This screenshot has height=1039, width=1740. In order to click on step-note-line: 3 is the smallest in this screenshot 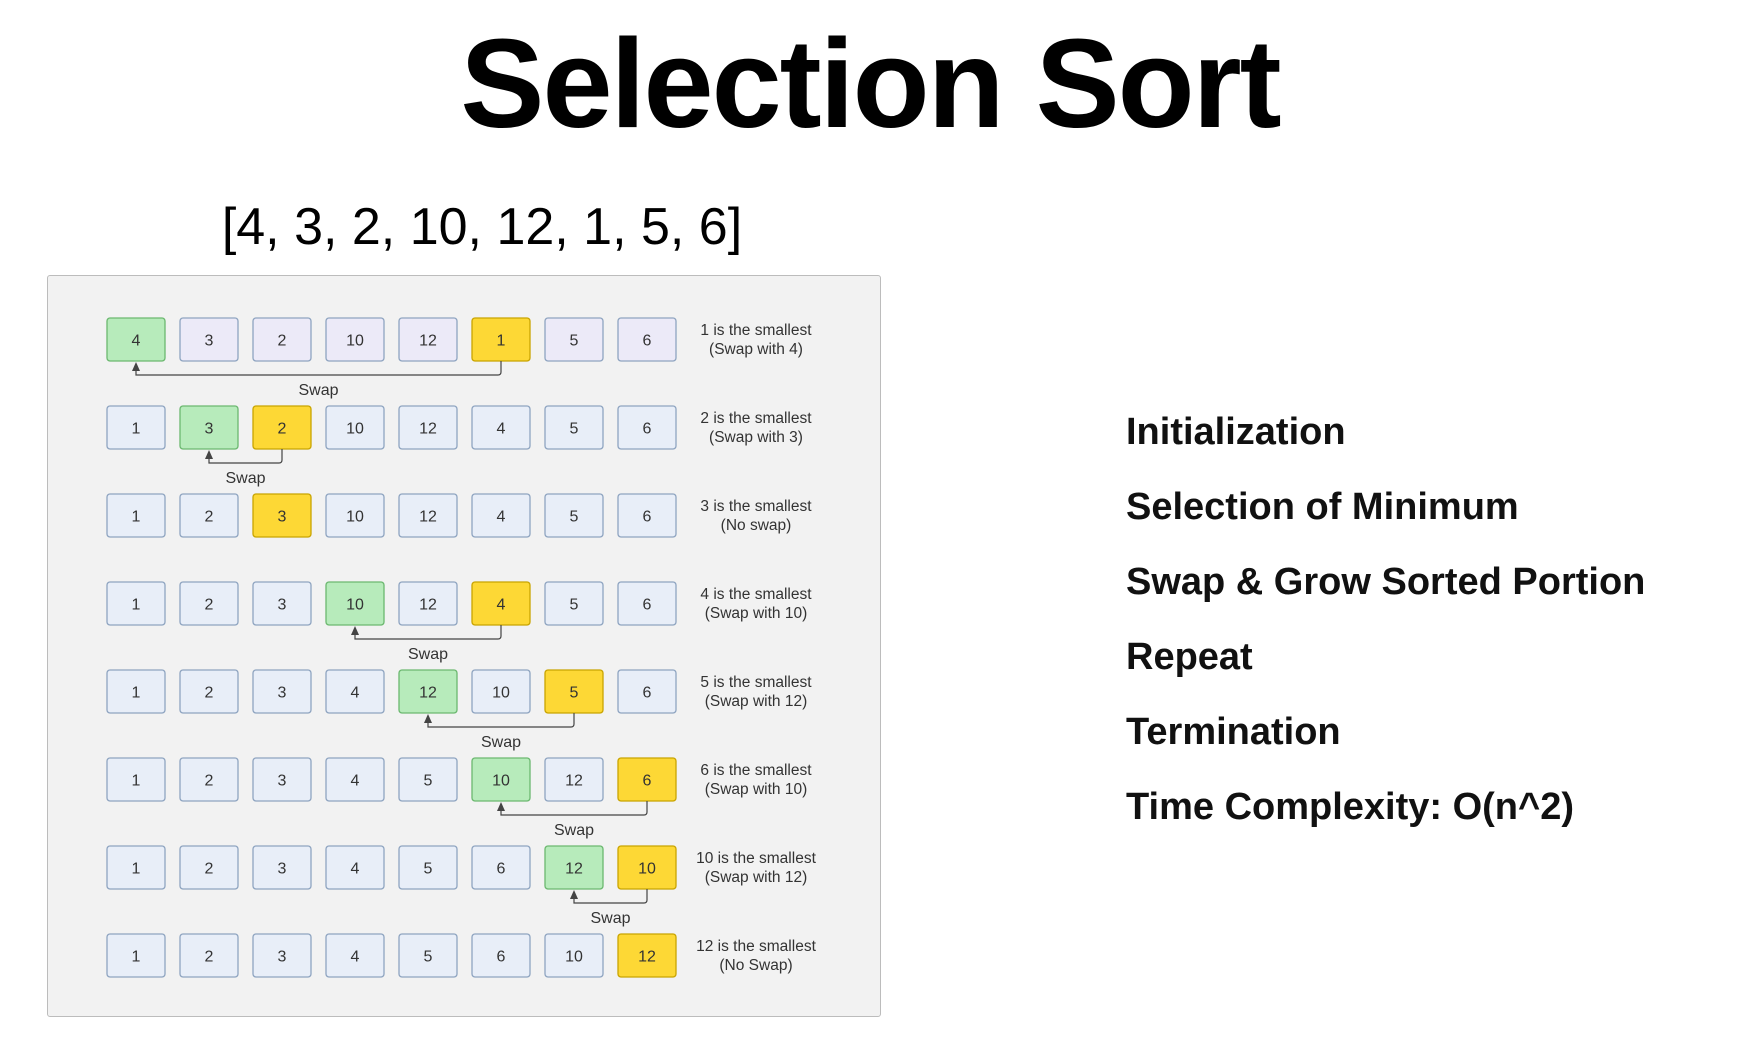, I will do `click(756, 506)`.